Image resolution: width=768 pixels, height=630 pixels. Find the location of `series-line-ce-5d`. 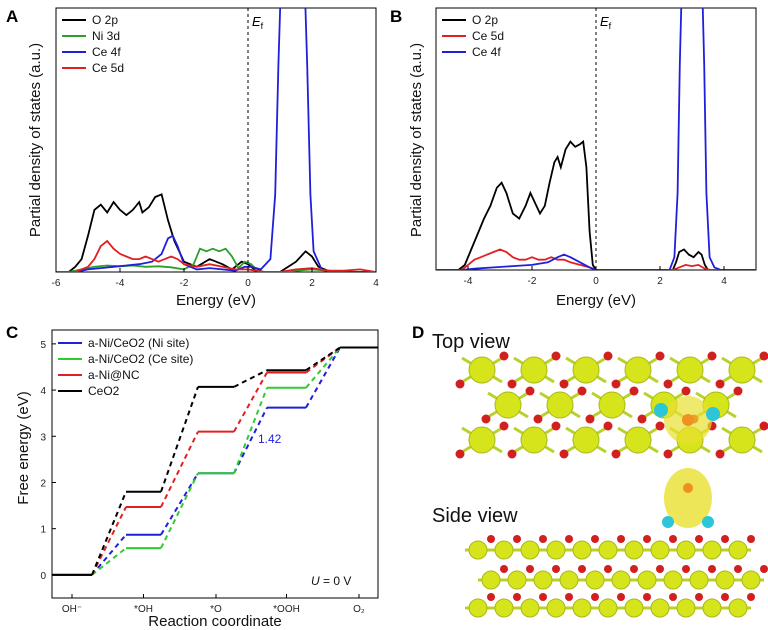

series-line-ce-5d is located at coordinates (596, 259).